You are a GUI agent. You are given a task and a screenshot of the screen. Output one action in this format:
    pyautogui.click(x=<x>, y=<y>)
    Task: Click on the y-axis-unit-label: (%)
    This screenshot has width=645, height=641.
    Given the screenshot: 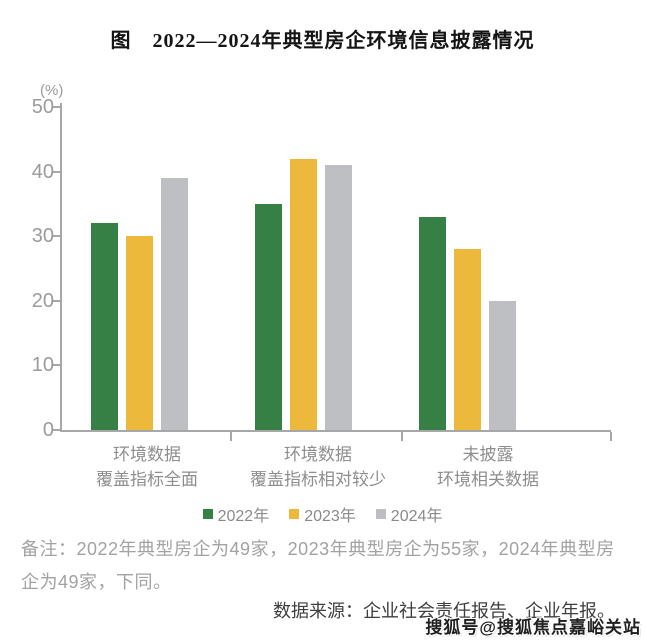 What is the action you would take?
    pyautogui.click(x=52, y=90)
    